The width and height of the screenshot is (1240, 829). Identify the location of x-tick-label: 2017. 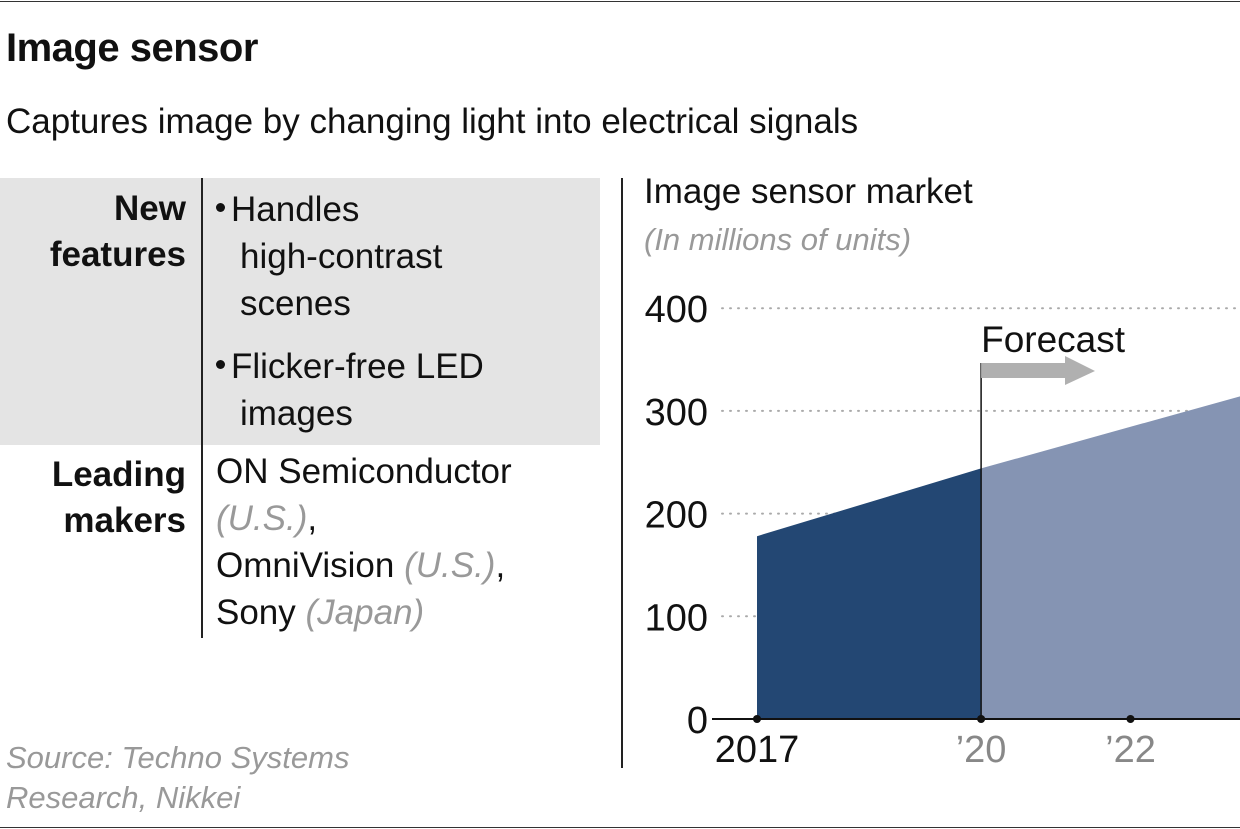
(757, 750).